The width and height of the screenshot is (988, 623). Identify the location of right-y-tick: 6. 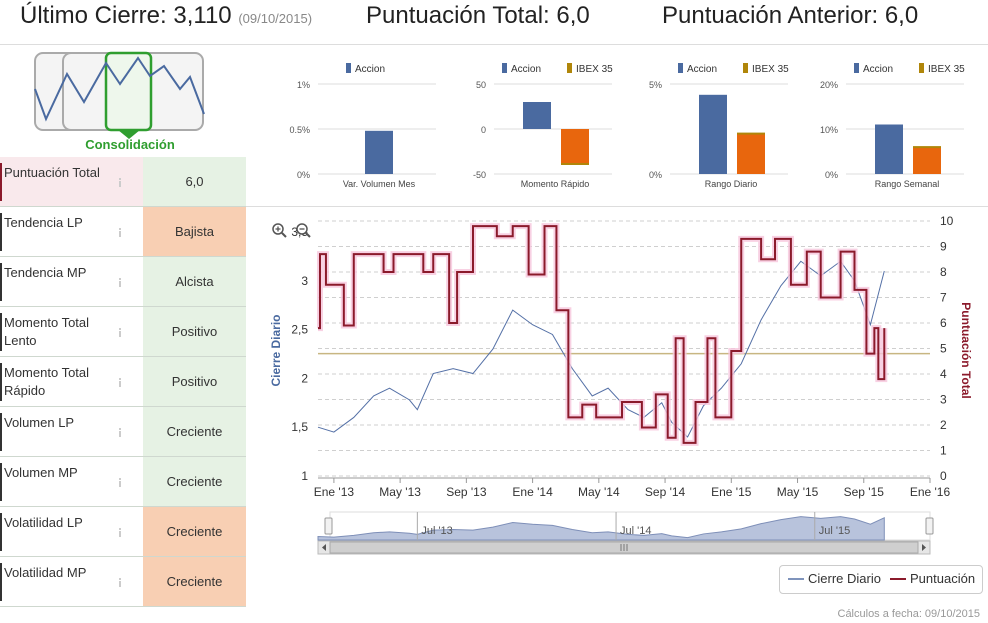
(943, 323).